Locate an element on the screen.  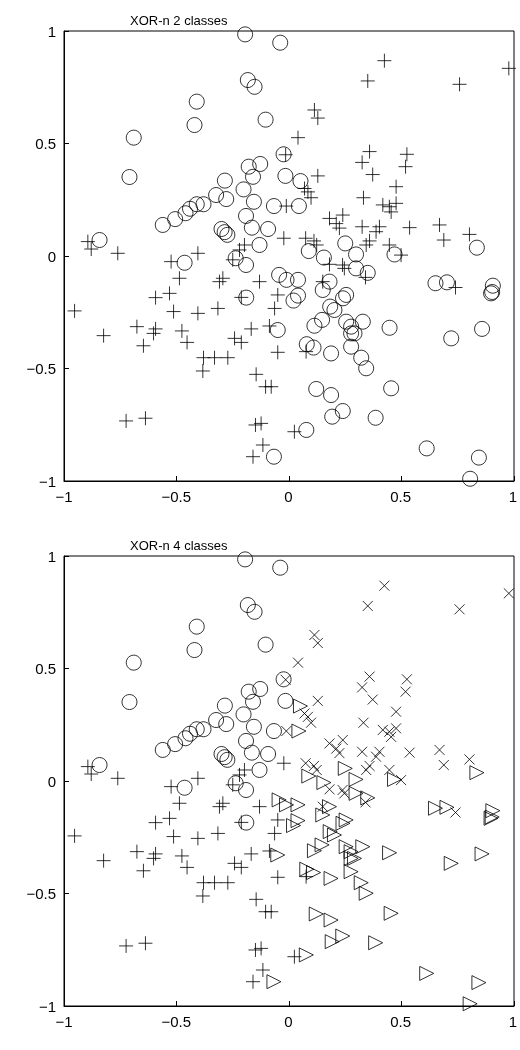
y-tick-label: 0 is located at coordinates (51, 781).